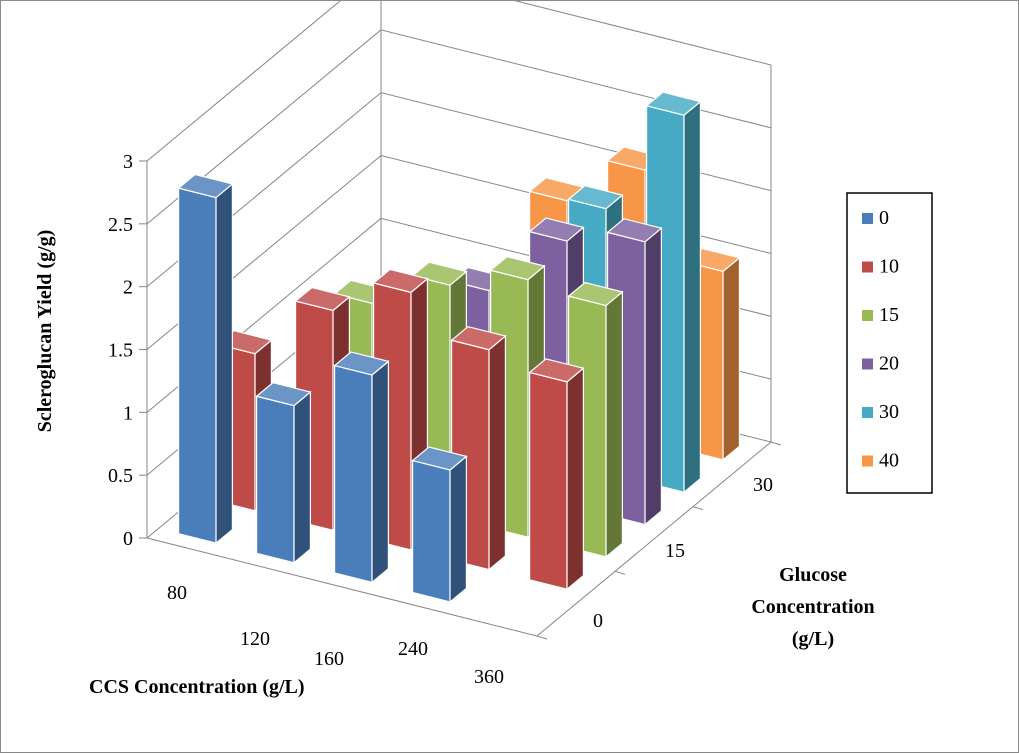 The width and height of the screenshot is (1019, 754). Describe the element at coordinates (489, 677) in the screenshot. I see `x-tick-label: 360` at that location.